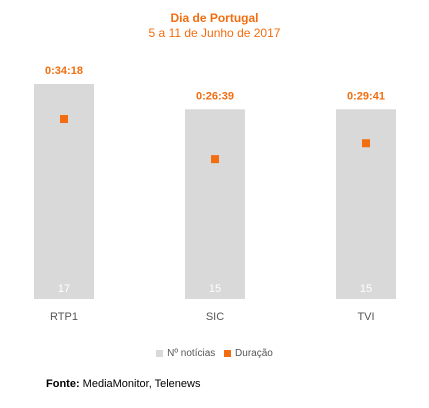 Image resolution: width=429 pixels, height=408 pixels. I want to click on legend-item-duracao: Duração, so click(248, 353).